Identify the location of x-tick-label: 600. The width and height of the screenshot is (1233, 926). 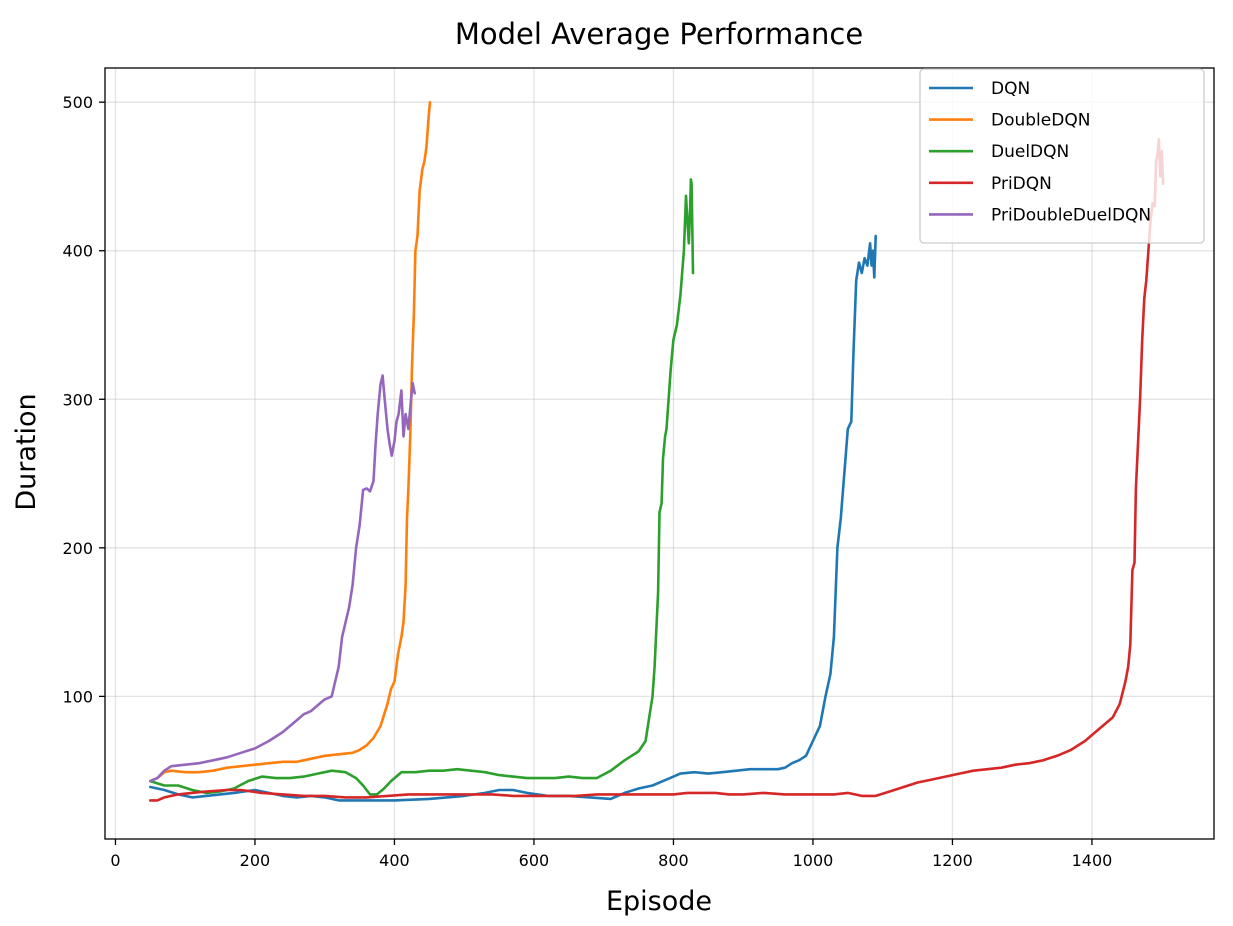
(534, 860).